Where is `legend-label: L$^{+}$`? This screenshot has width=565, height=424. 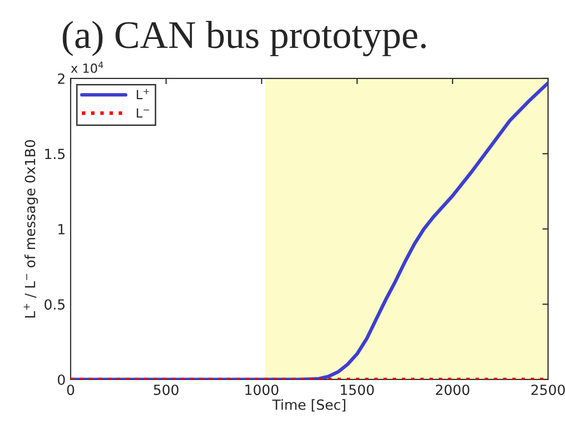 legend-label: L$^{+}$ is located at coordinates (143, 94).